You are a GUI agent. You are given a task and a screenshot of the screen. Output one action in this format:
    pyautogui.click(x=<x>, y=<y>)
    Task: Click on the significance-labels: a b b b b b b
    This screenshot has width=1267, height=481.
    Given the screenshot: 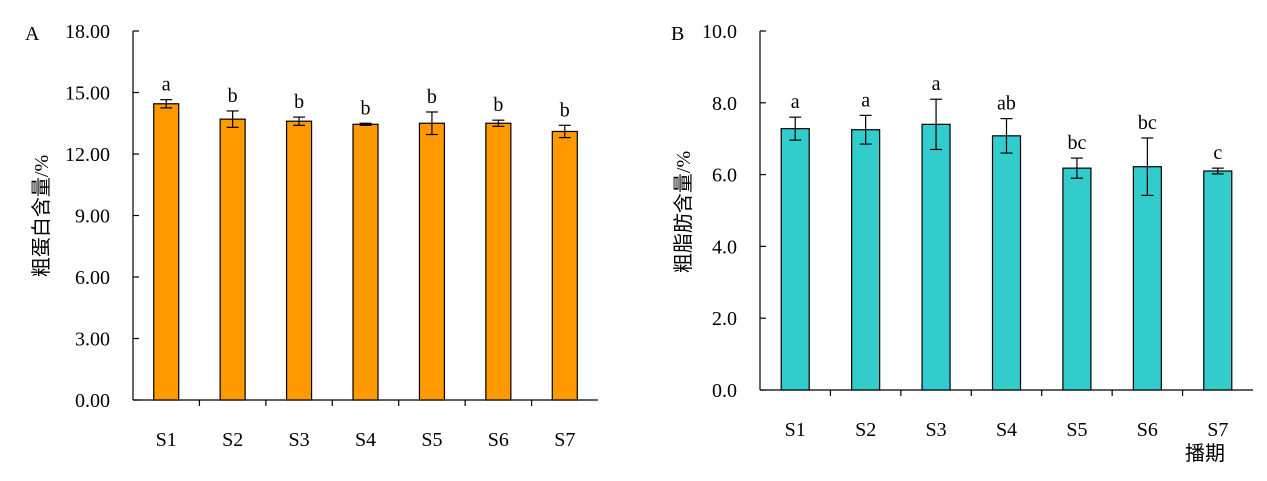 What is the action you would take?
    pyautogui.click(x=366, y=98)
    